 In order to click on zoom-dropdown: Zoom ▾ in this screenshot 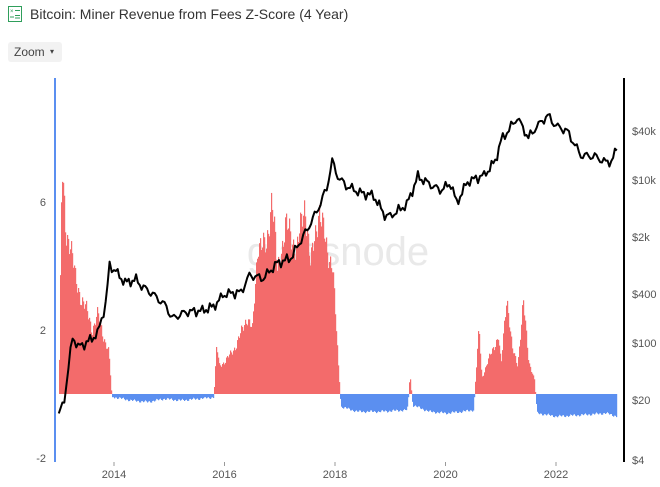, I will do `click(35, 52)`.